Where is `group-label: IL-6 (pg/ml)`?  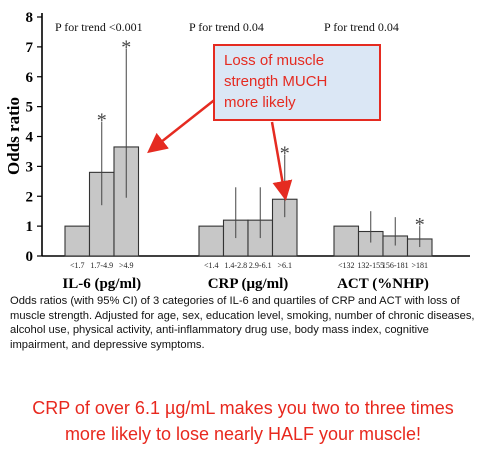 group-label: IL-6 (pg/ml) is located at coordinates (101, 284).